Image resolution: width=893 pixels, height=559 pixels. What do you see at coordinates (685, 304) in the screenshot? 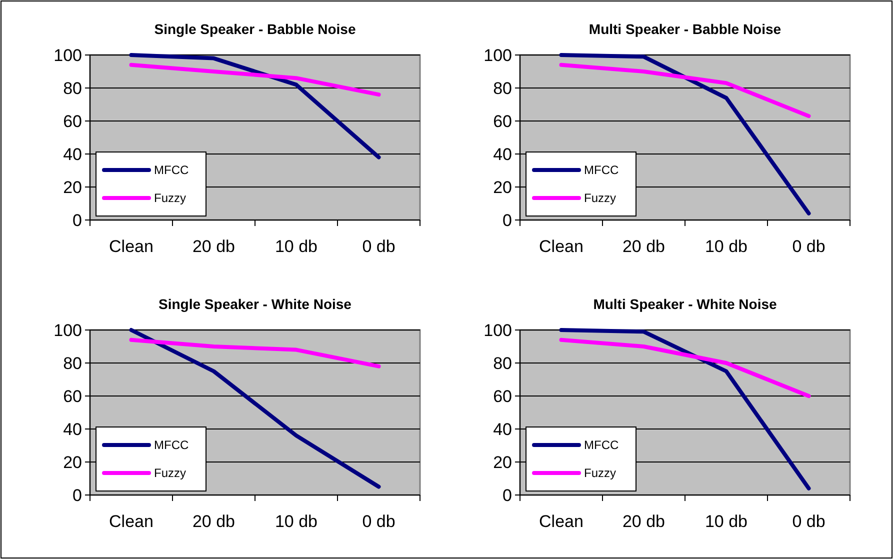
I see `chart-title: Multi Speaker - White Noise` at bounding box center [685, 304].